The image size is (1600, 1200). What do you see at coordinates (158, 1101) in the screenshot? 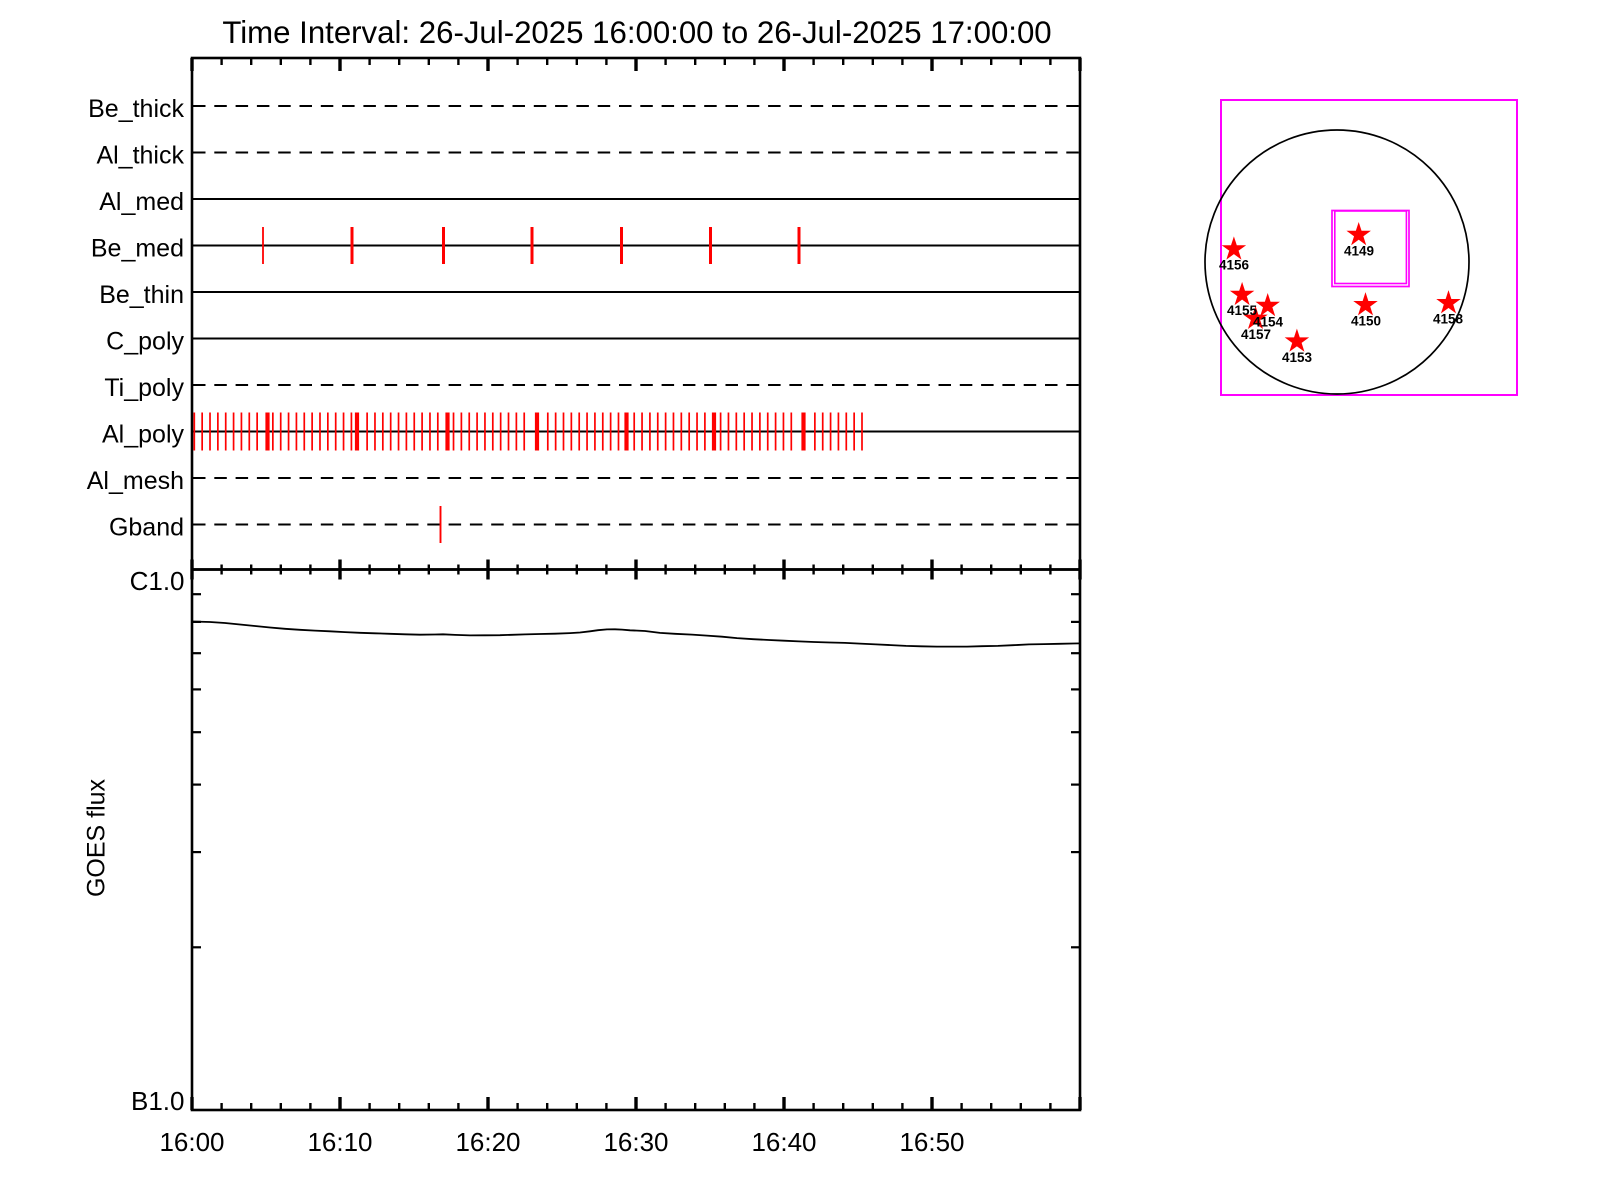
I see `svg-text: B1.0` at bounding box center [158, 1101].